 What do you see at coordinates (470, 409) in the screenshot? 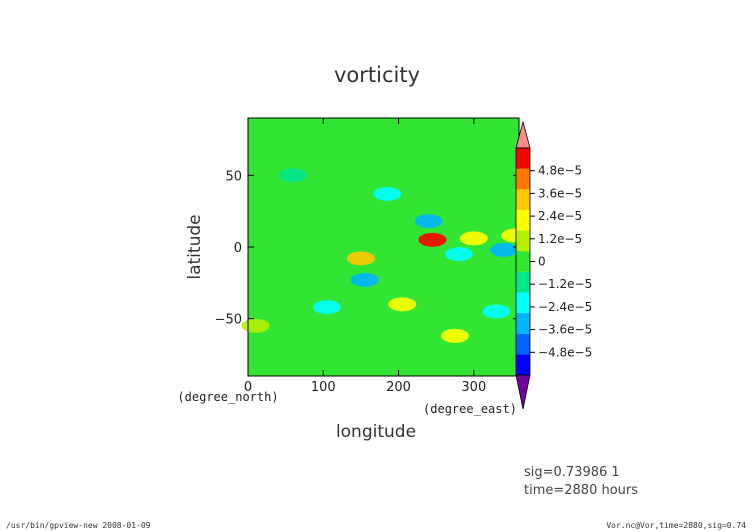
I see `x-unit-label: (degree_east)` at bounding box center [470, 409].